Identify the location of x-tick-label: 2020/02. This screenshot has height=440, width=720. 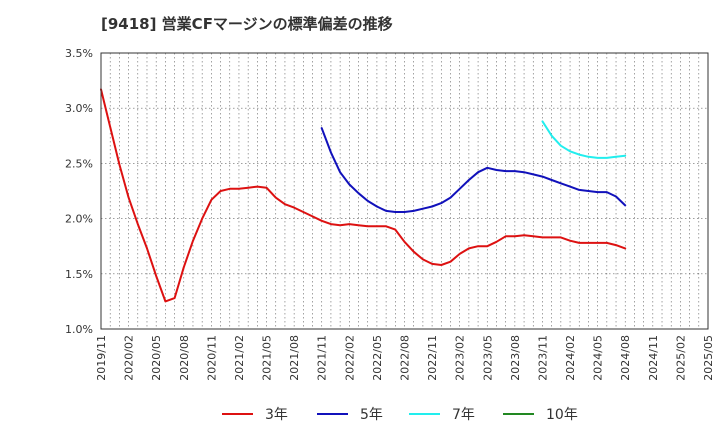
(129, 358).